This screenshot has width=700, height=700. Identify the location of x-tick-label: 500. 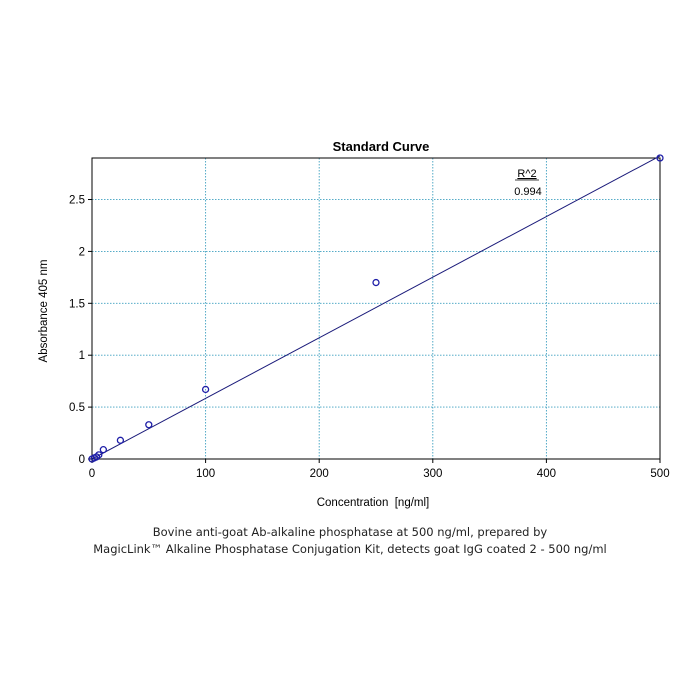
(659, 474).